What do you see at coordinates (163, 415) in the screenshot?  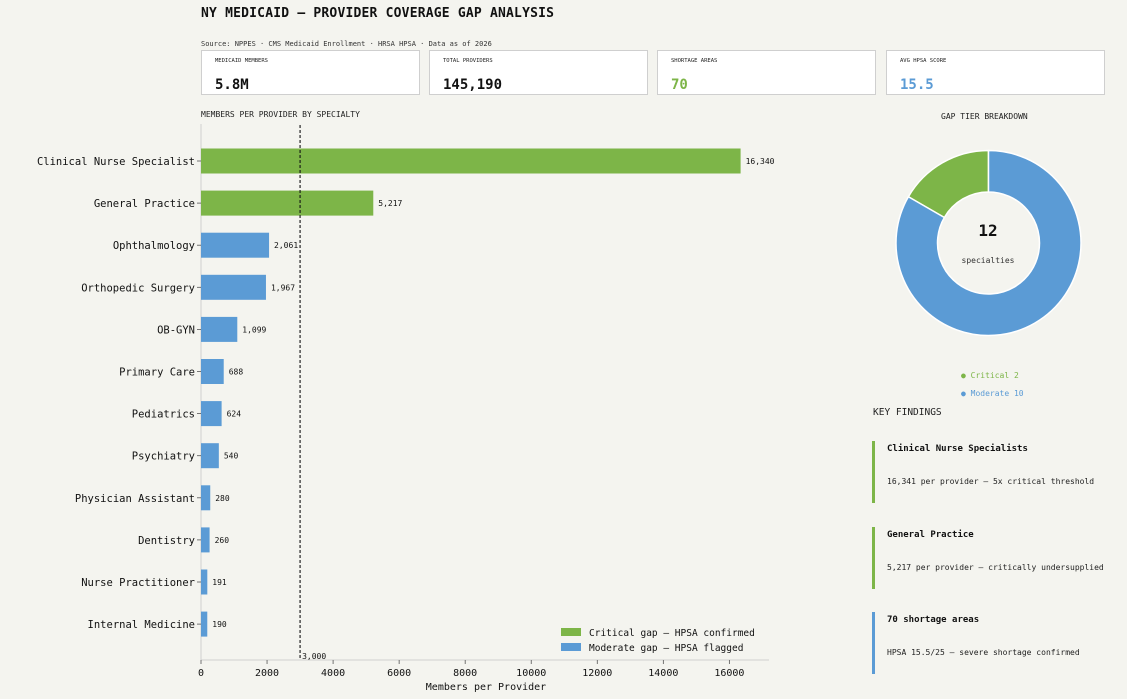 I see `category-label: Pediatrics` at bounding box center [163, 415].